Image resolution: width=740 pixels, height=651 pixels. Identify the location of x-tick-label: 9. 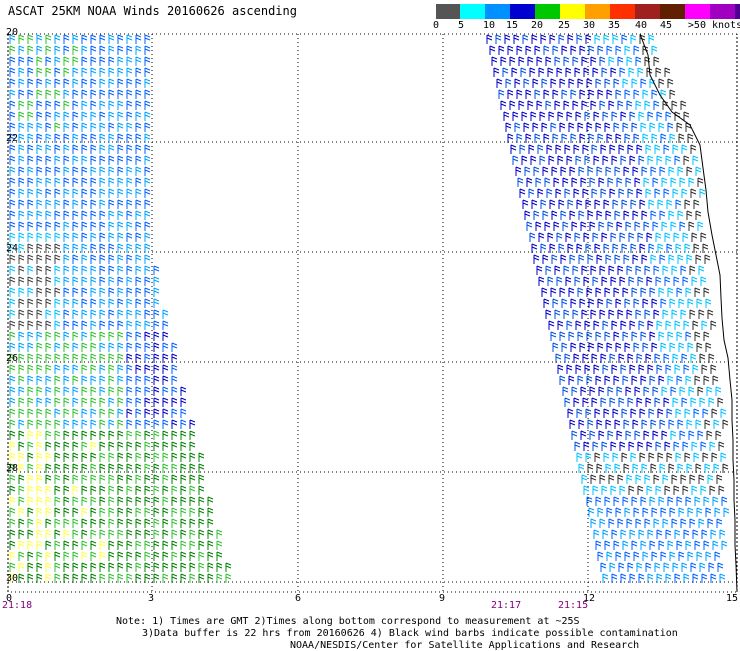
(442, 598).